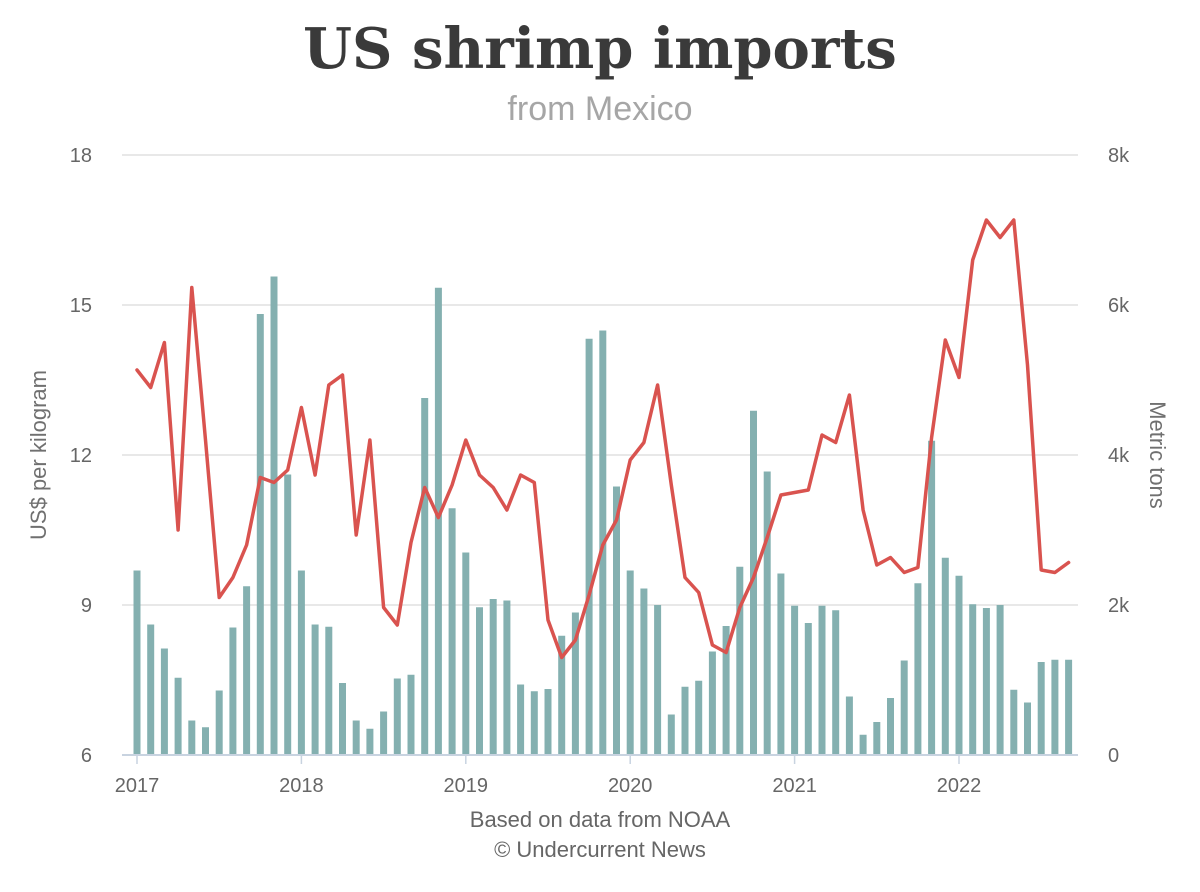  Describe the element at coordinates (600, 819) in the screenshot. I see `source-line-1: Based on data from NOAA` at that location.